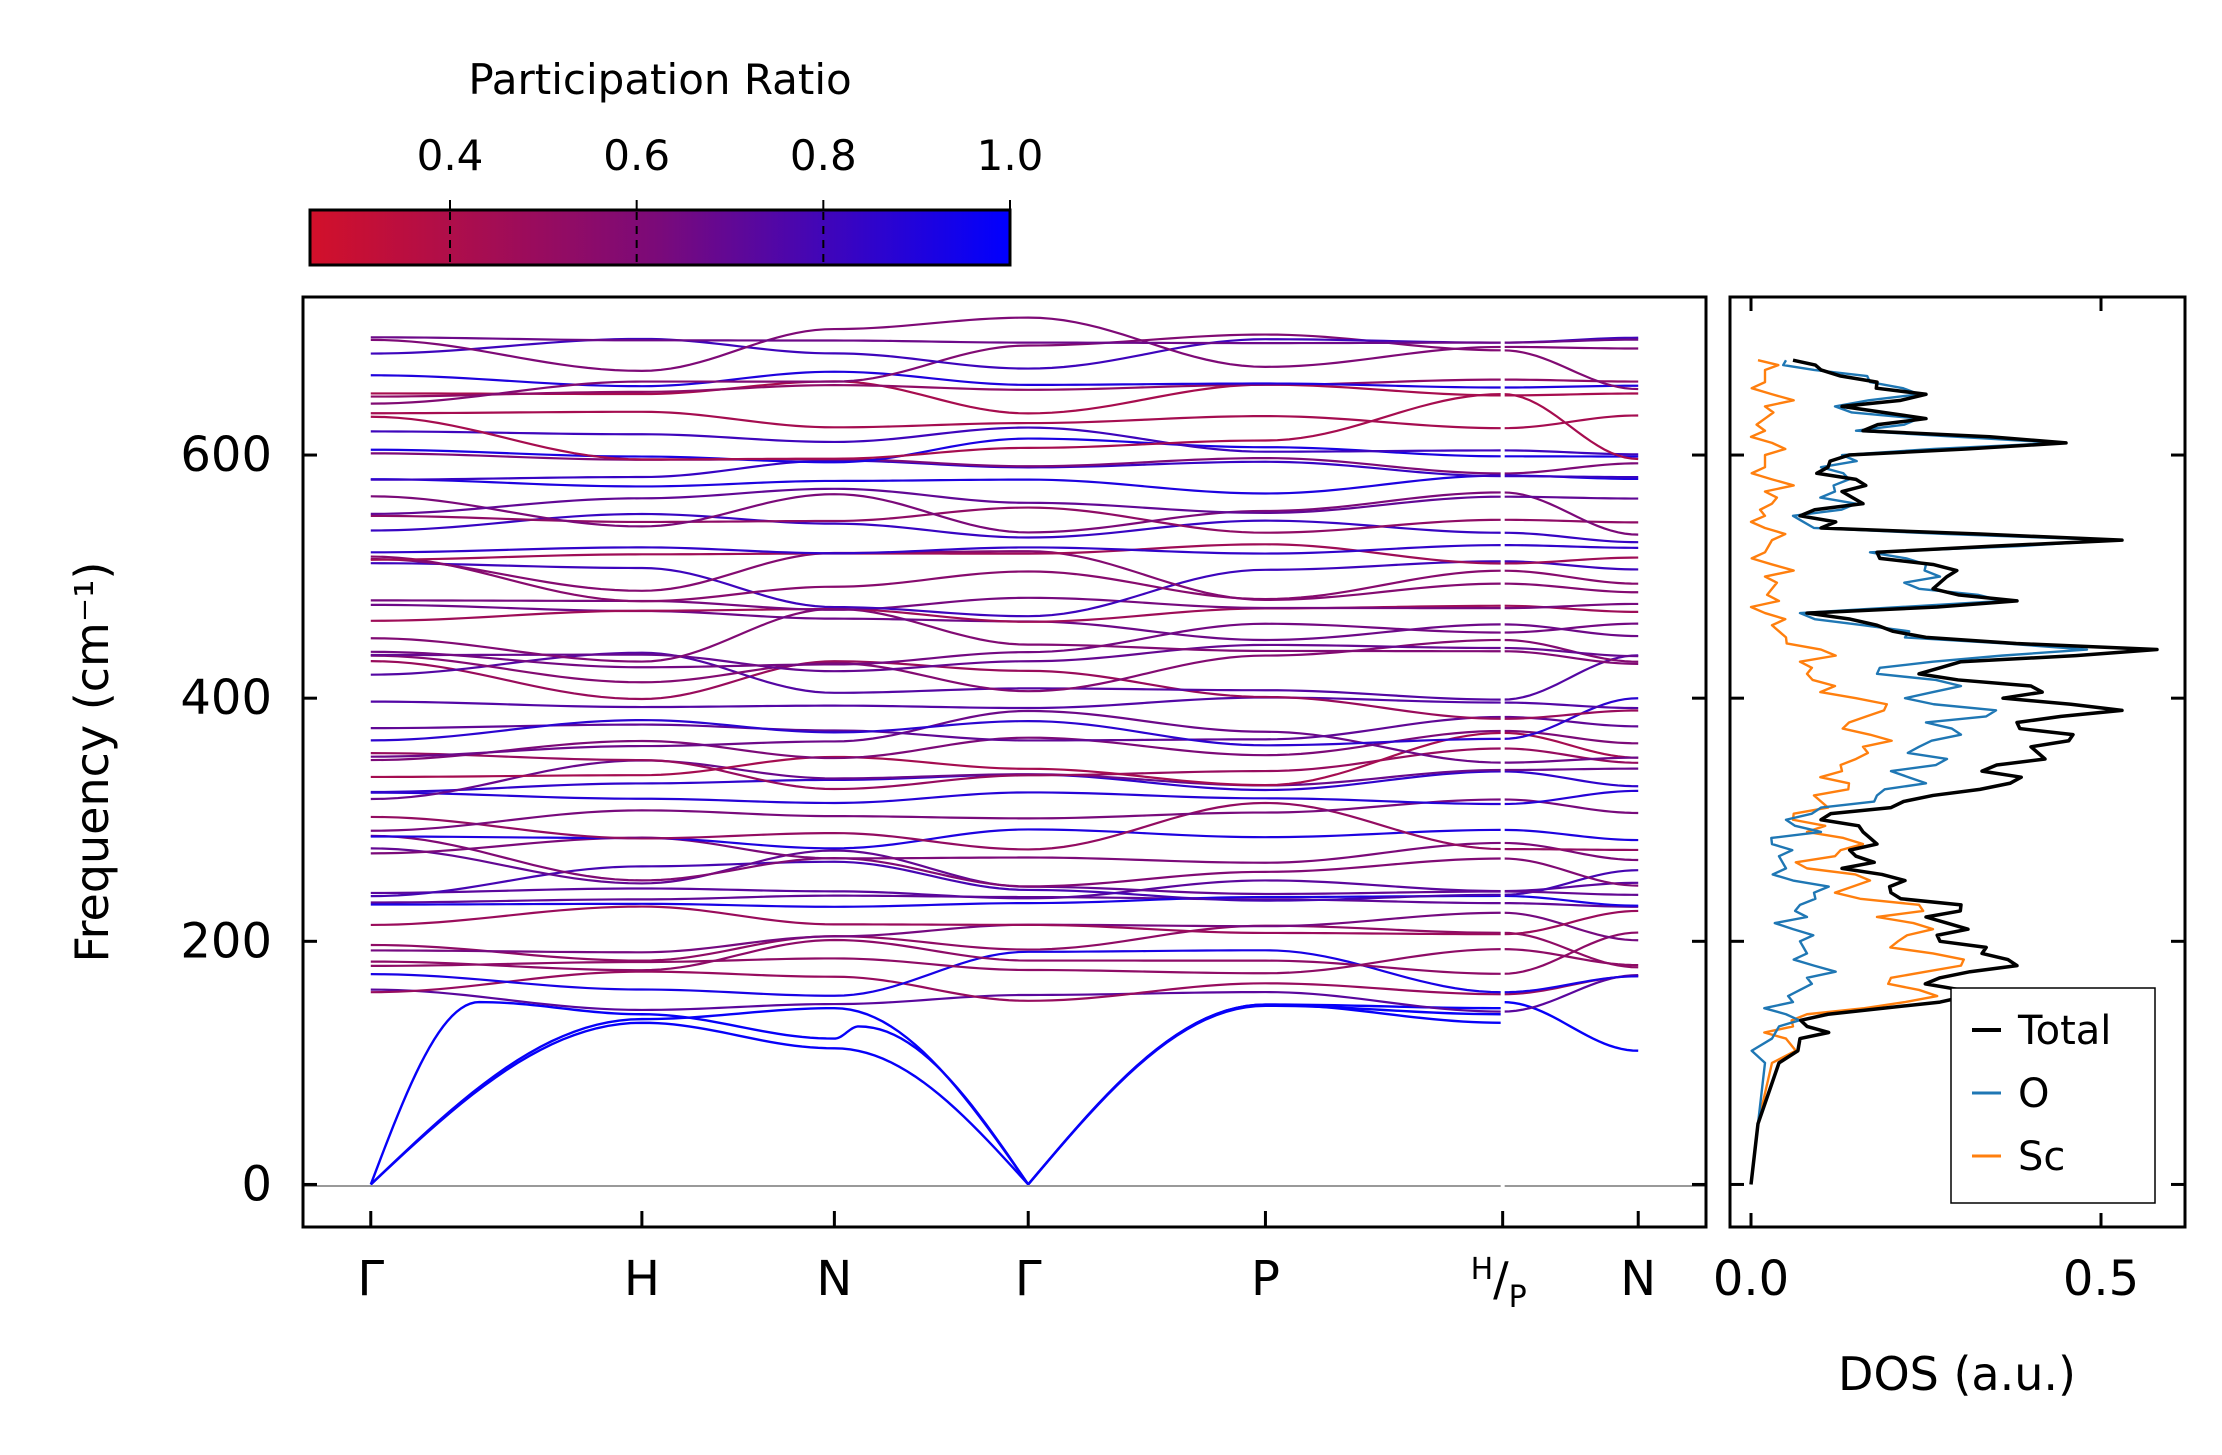 Image resolution: width=2222 pixels, height=1455 pixels. Describe the element at coordinates (1499, 1283) in the screenshot. I see `x-tick-label: H/P` at that location.